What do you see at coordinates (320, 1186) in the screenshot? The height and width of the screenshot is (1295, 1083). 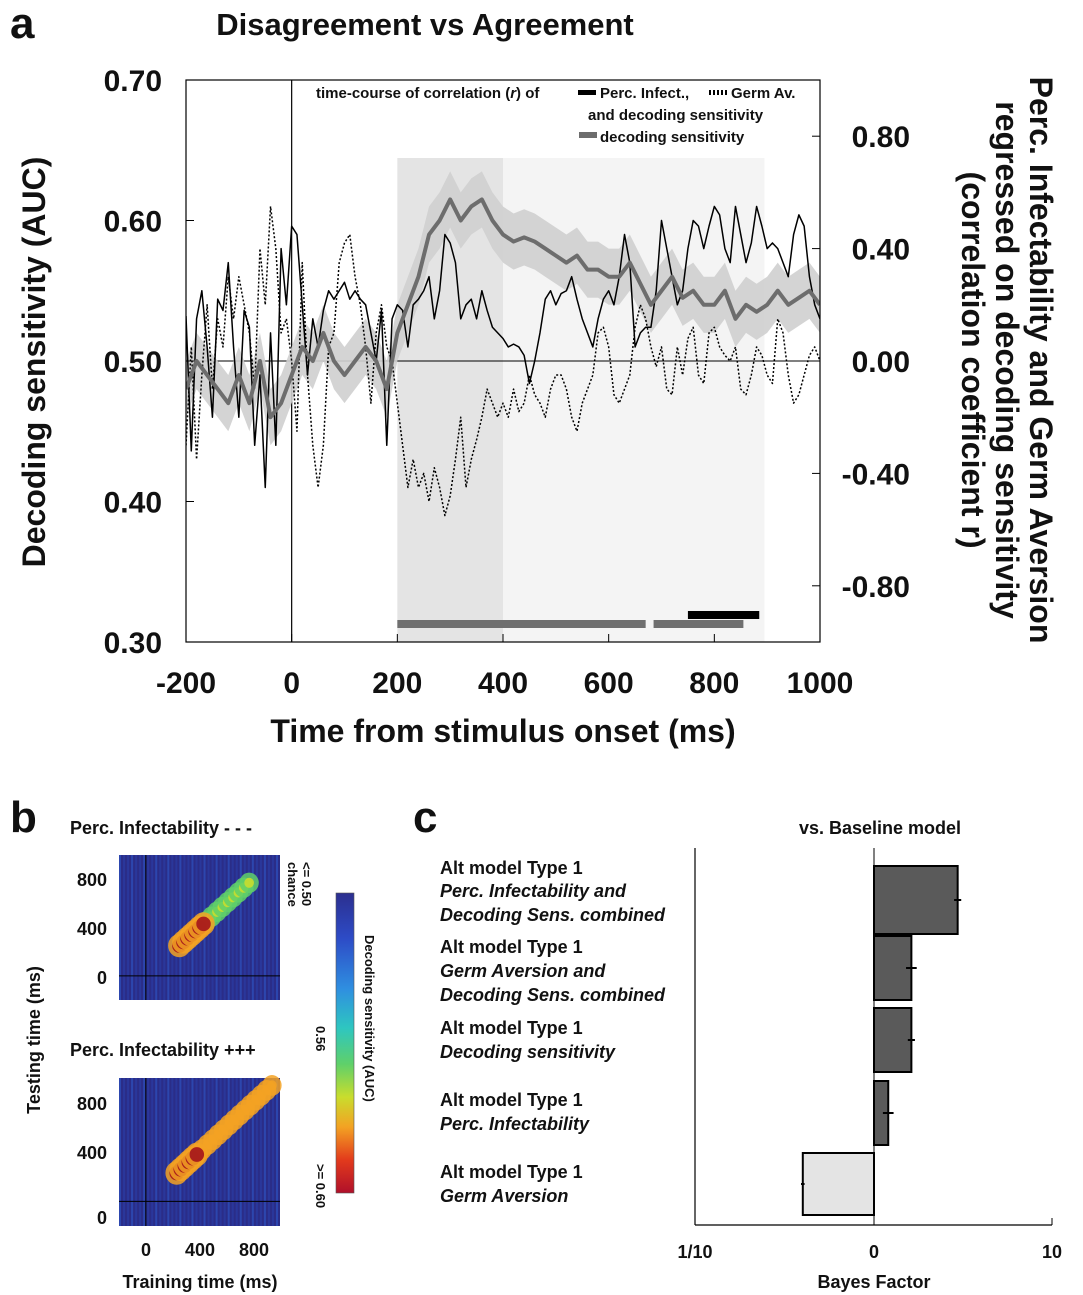 I see `colorbar-high-label: >= 0.60` at bounding box center [320, 1186].